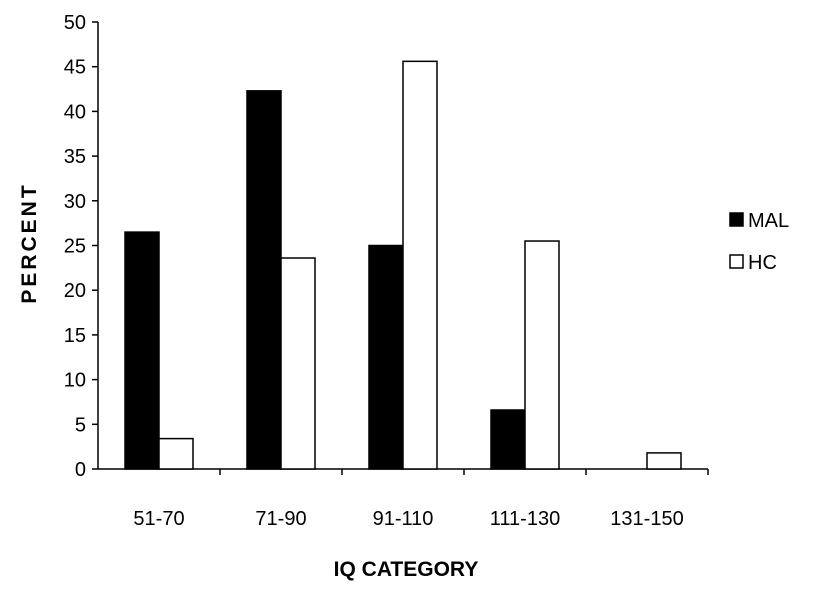  Describe the element at coordinates (75, 68) in the screenshot. I see `y-tick-label: 45` at that location.